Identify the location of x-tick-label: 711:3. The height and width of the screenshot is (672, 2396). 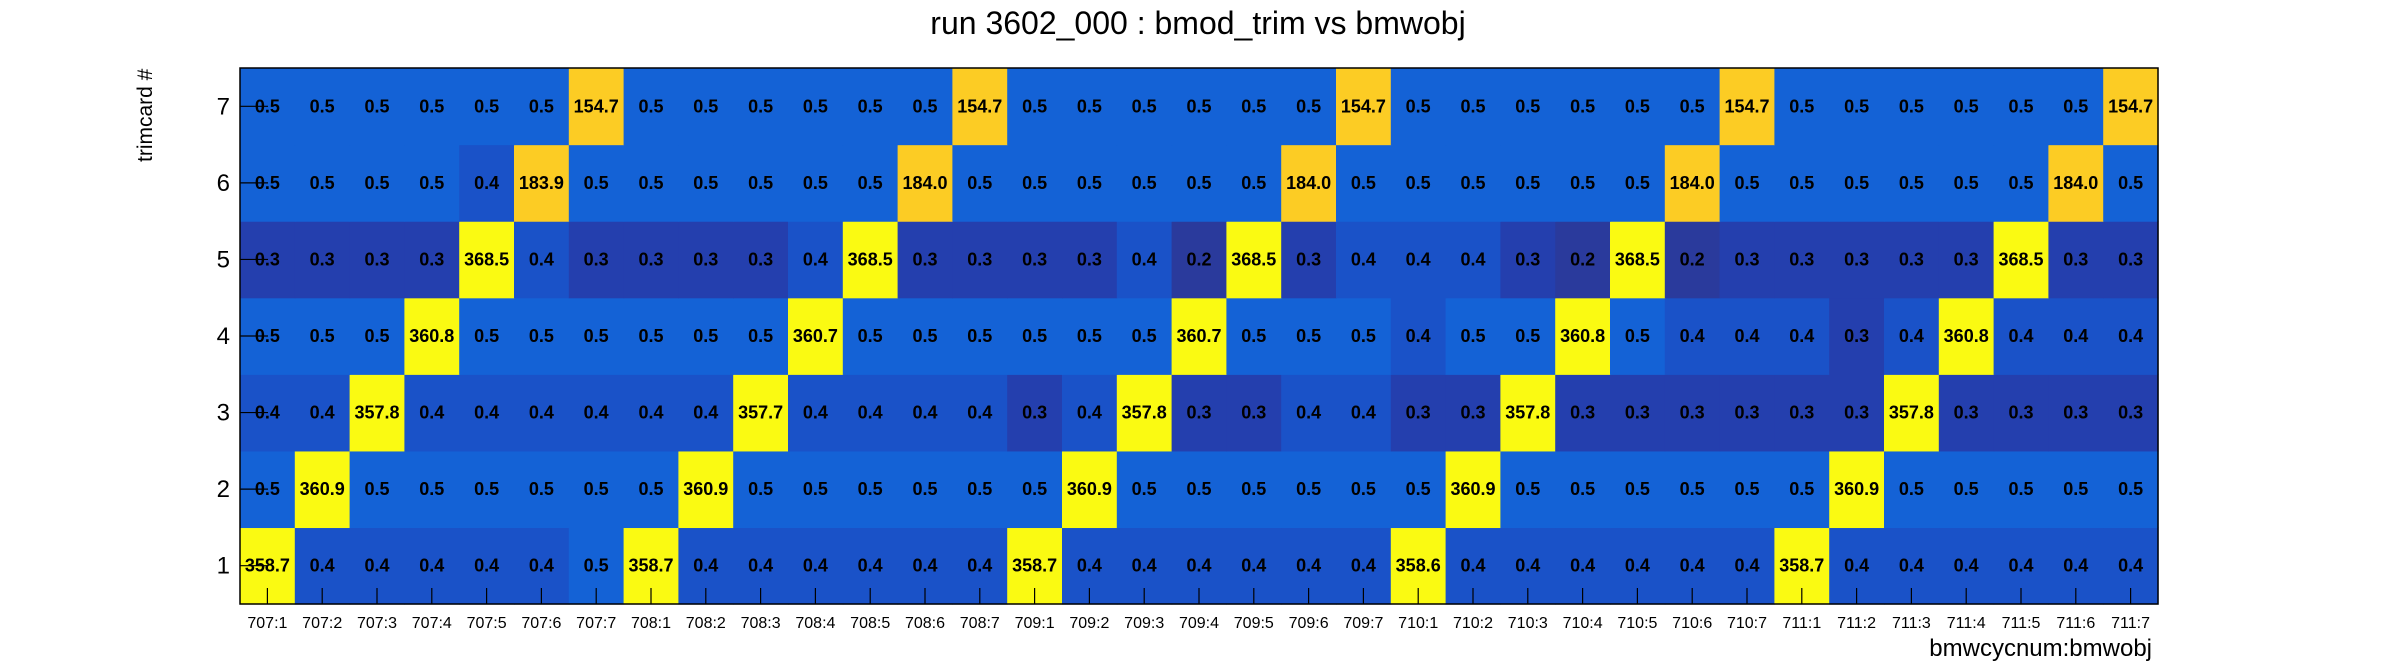
(1911, 623).